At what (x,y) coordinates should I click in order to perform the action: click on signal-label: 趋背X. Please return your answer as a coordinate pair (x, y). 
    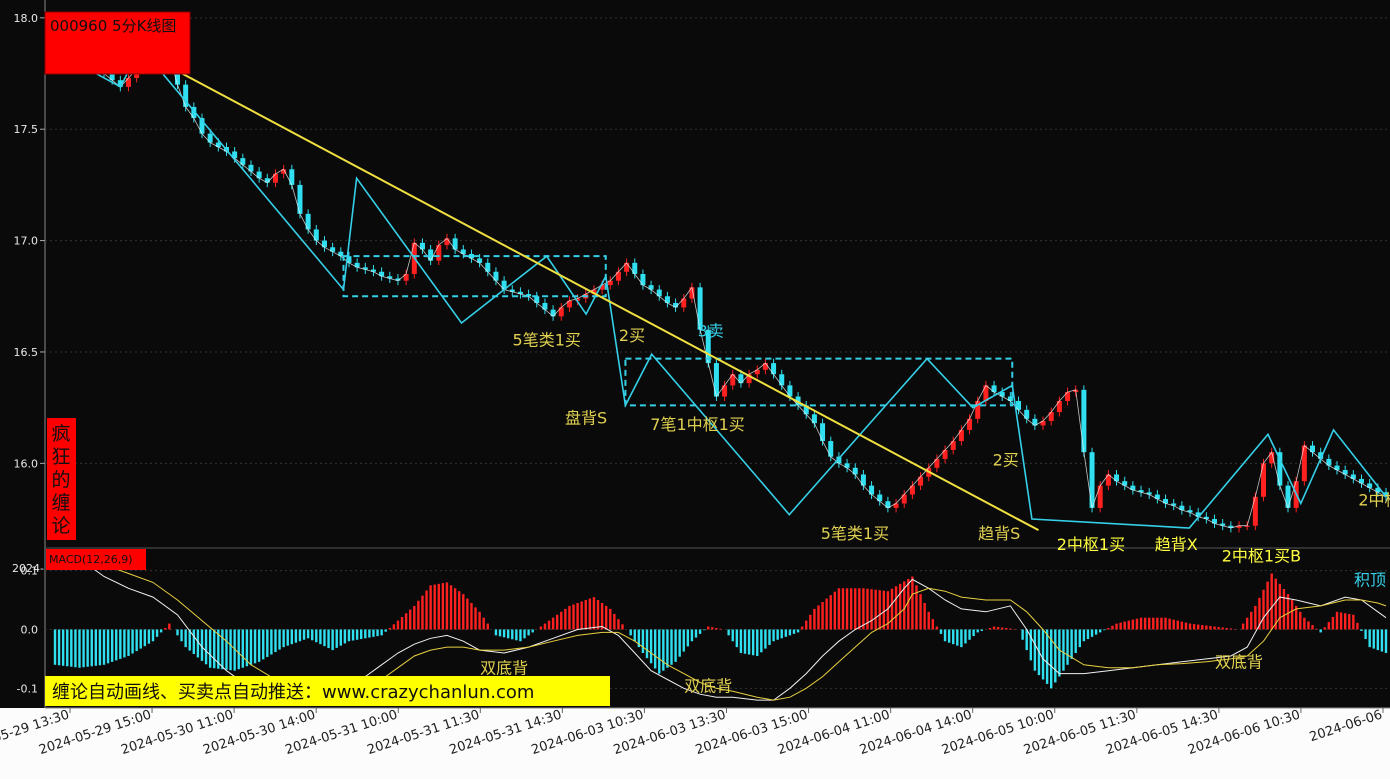
    Looking at the image, I should click on (1176, 544).